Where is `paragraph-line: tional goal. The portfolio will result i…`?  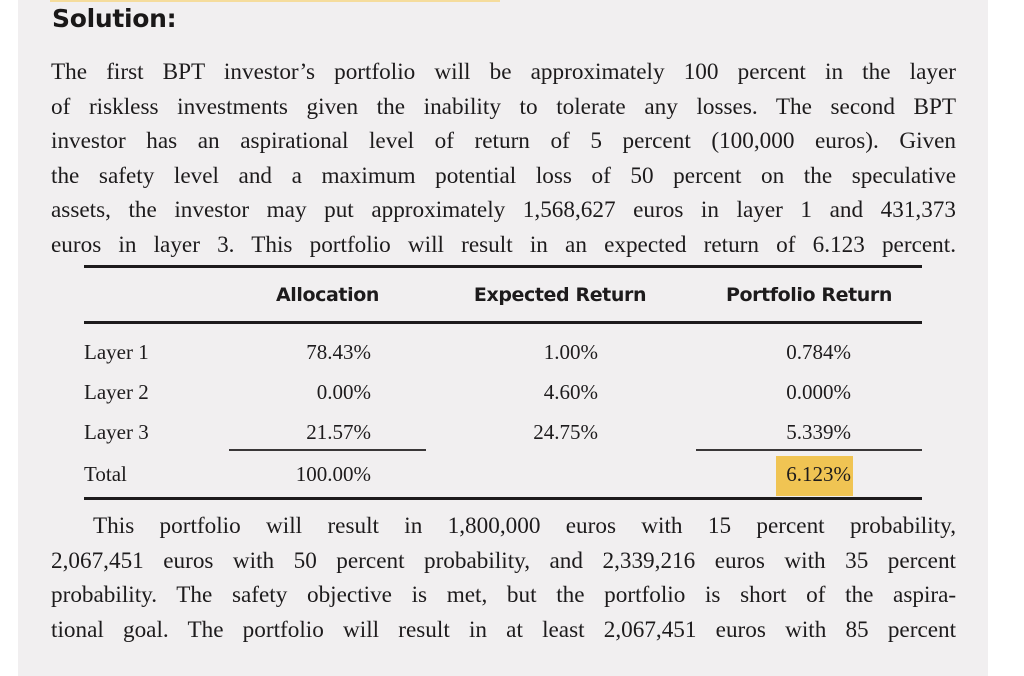 paragraph-line: tional goal. The portfolio will result i… is located at coordinates (504, 629).